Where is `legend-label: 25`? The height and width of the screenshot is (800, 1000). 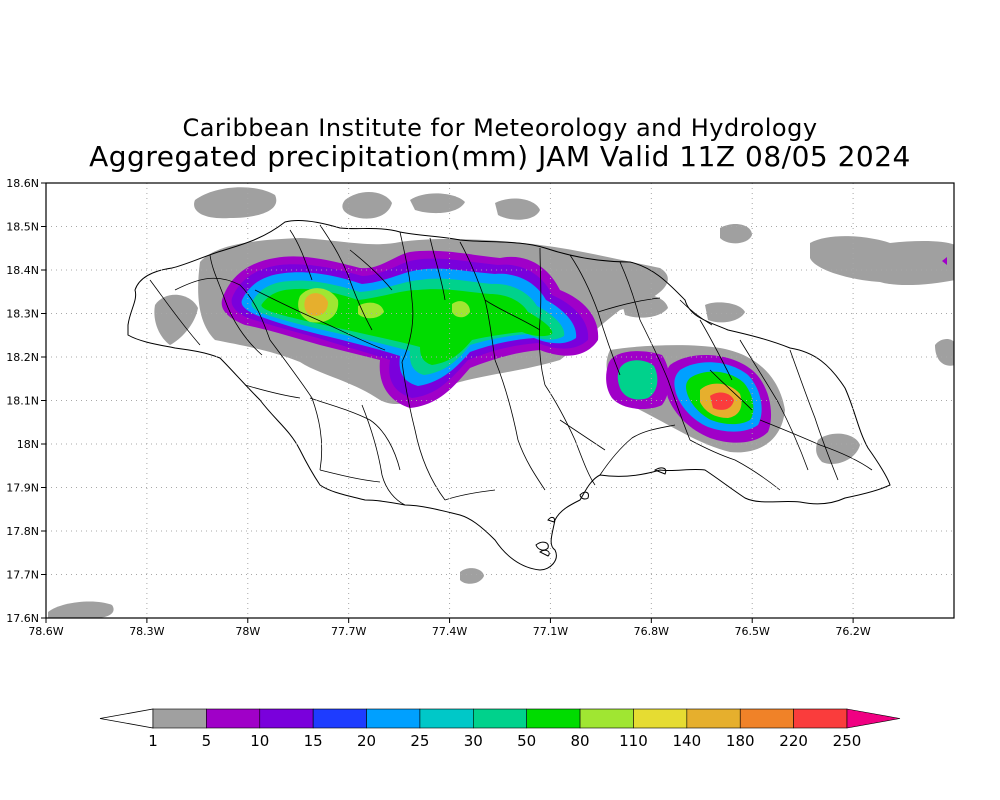
legend-label: 25 is located at coordinates (419, 741).